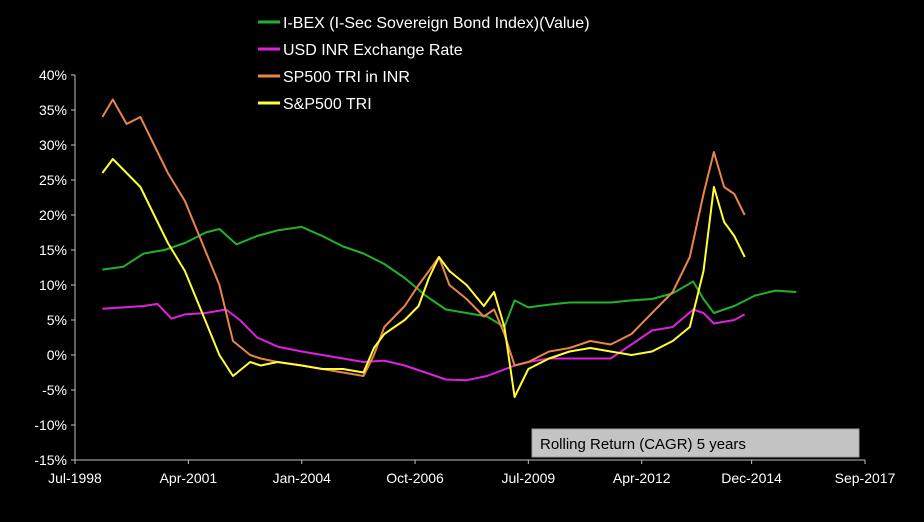  I want to click on legend-label: USD INR Exchange Rate, so click(373, 50).